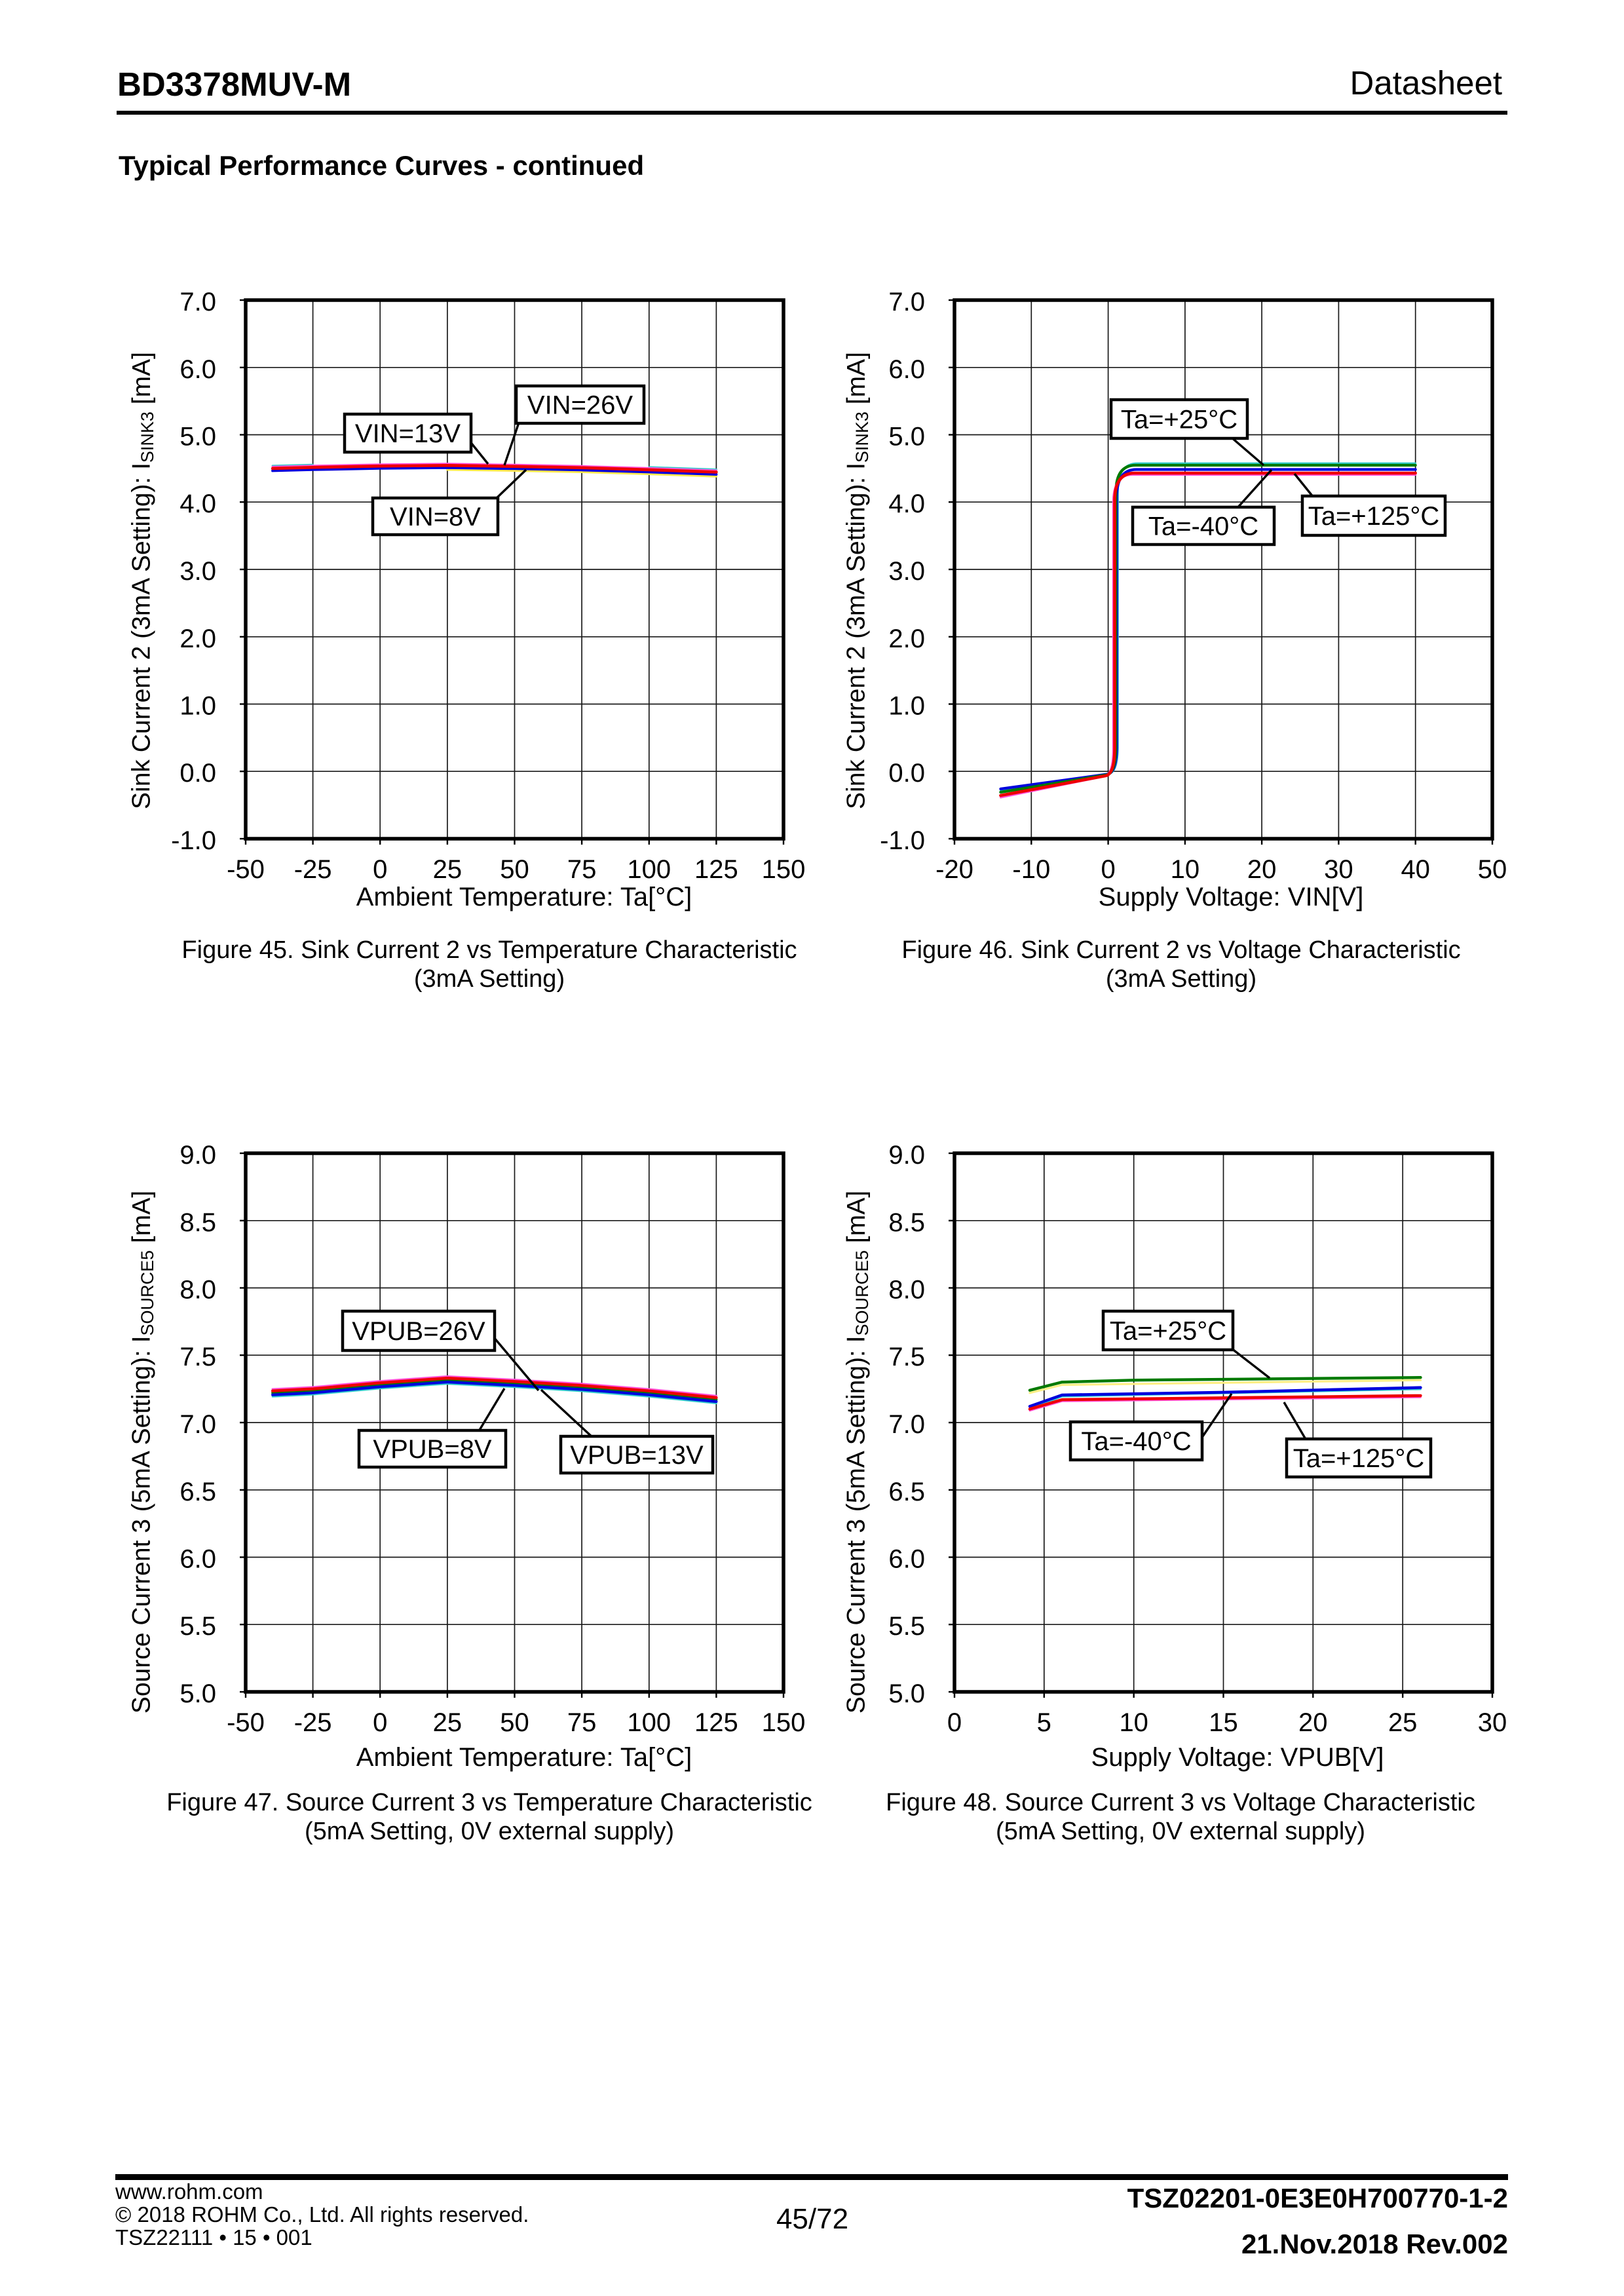 The width and height of the screenshot is (1624, 2296). Describe the element at coordinates (435, 517) in the screenshot. I see `svg-text: VIN=8V` at that location.